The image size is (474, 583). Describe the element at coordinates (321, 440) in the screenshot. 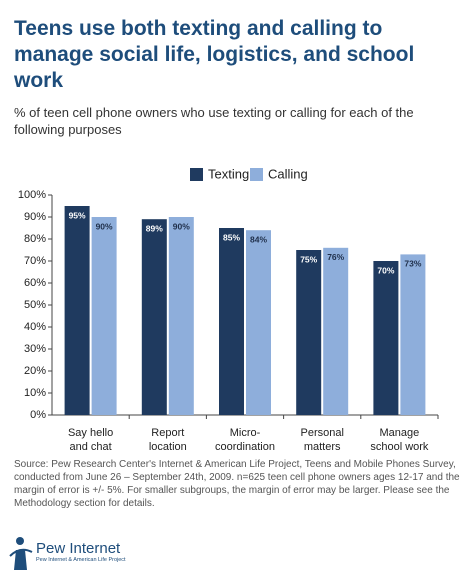

I see `x-tick-label: Personal matters` at that location.